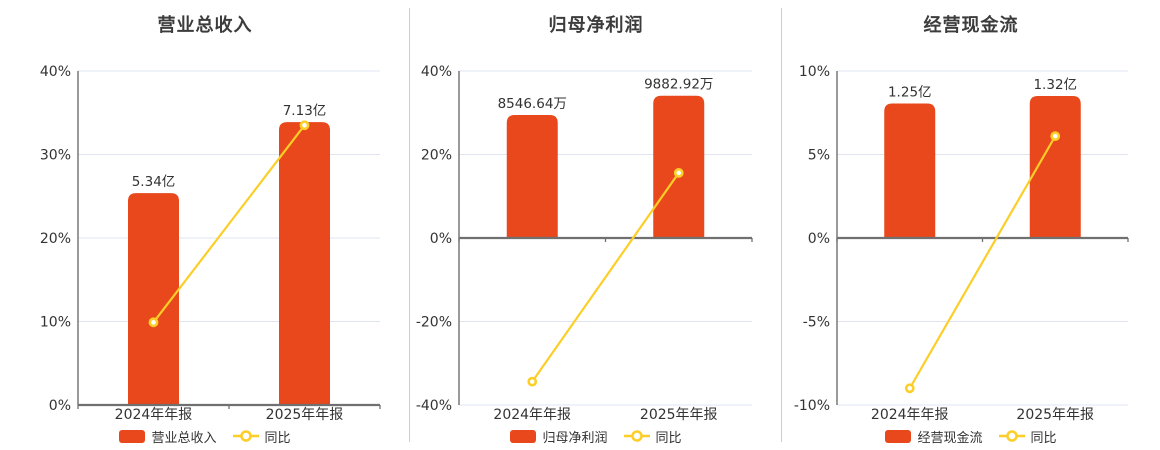 The width and height of the screenshot is (1160, 450). I want to click on bar-value-label: 7.13亿, so click(305, 111).